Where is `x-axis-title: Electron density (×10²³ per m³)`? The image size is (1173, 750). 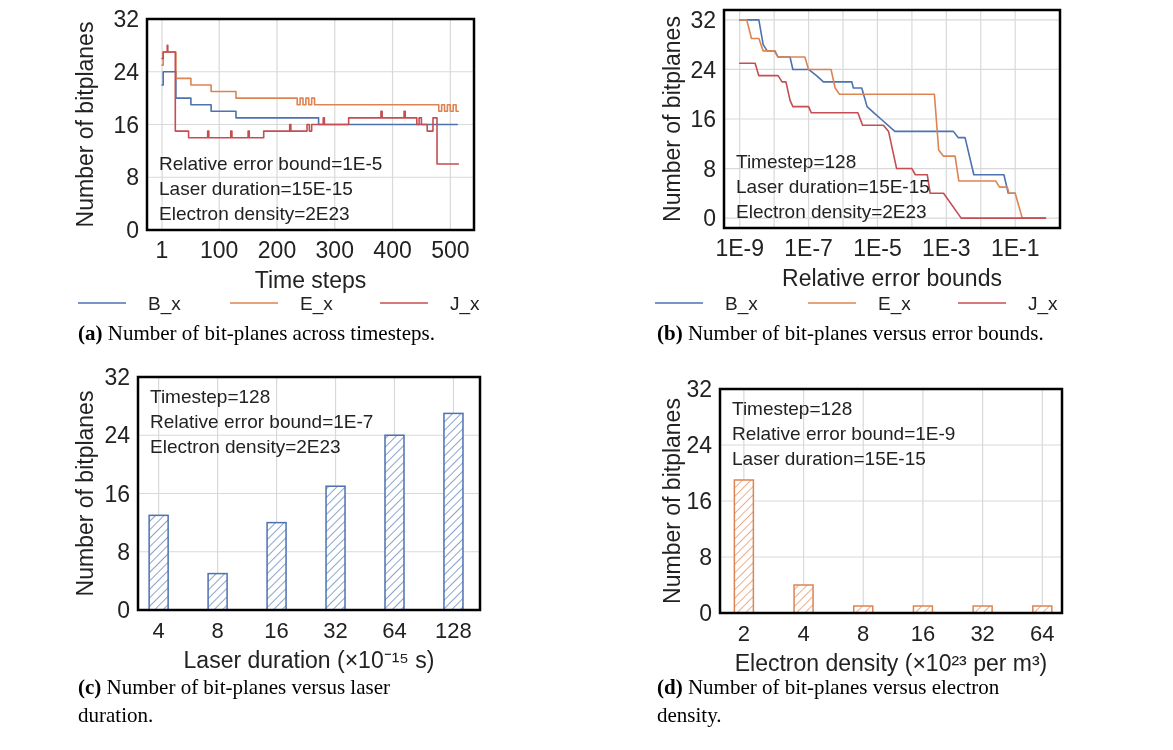 x-axis-title: Electron density (×10²³ per m³) is located at coordinates (891, 663).